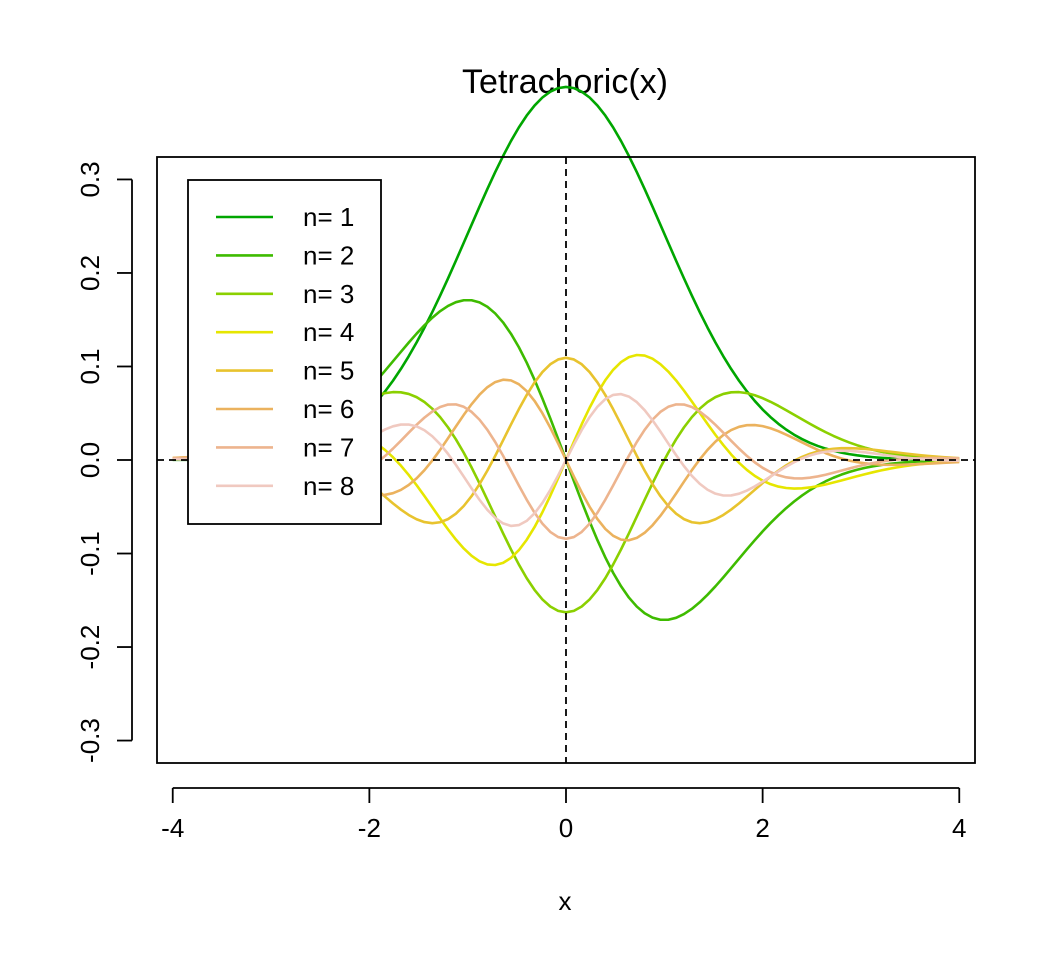 The image size is (1056, 960). Describe the element at coordinates (959, 828) in the screenshot. I see `x-tick-label: 4` at that location.